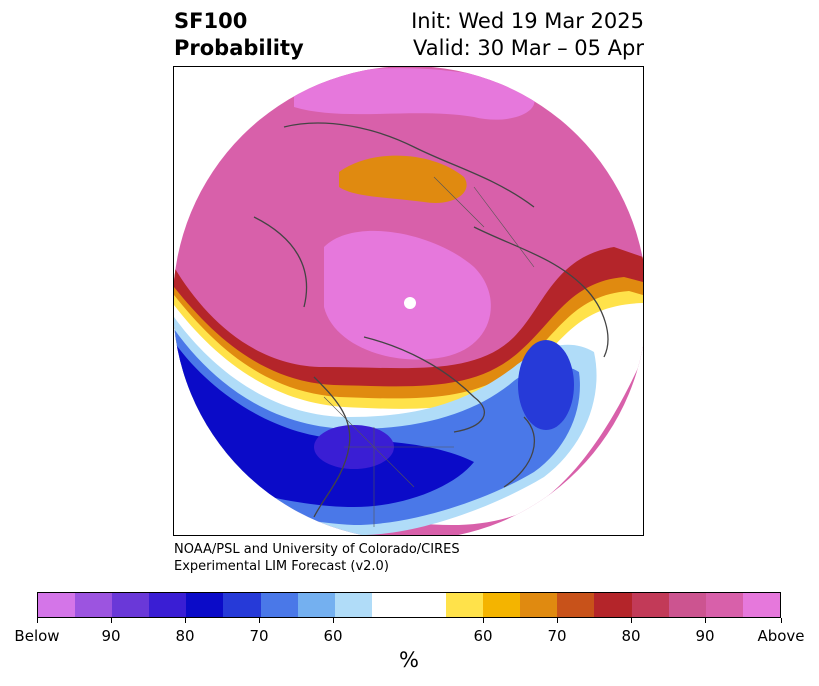  I want to click on credit-line-2: Experimental LIM Forecast (v2.0), so click(281, 566).